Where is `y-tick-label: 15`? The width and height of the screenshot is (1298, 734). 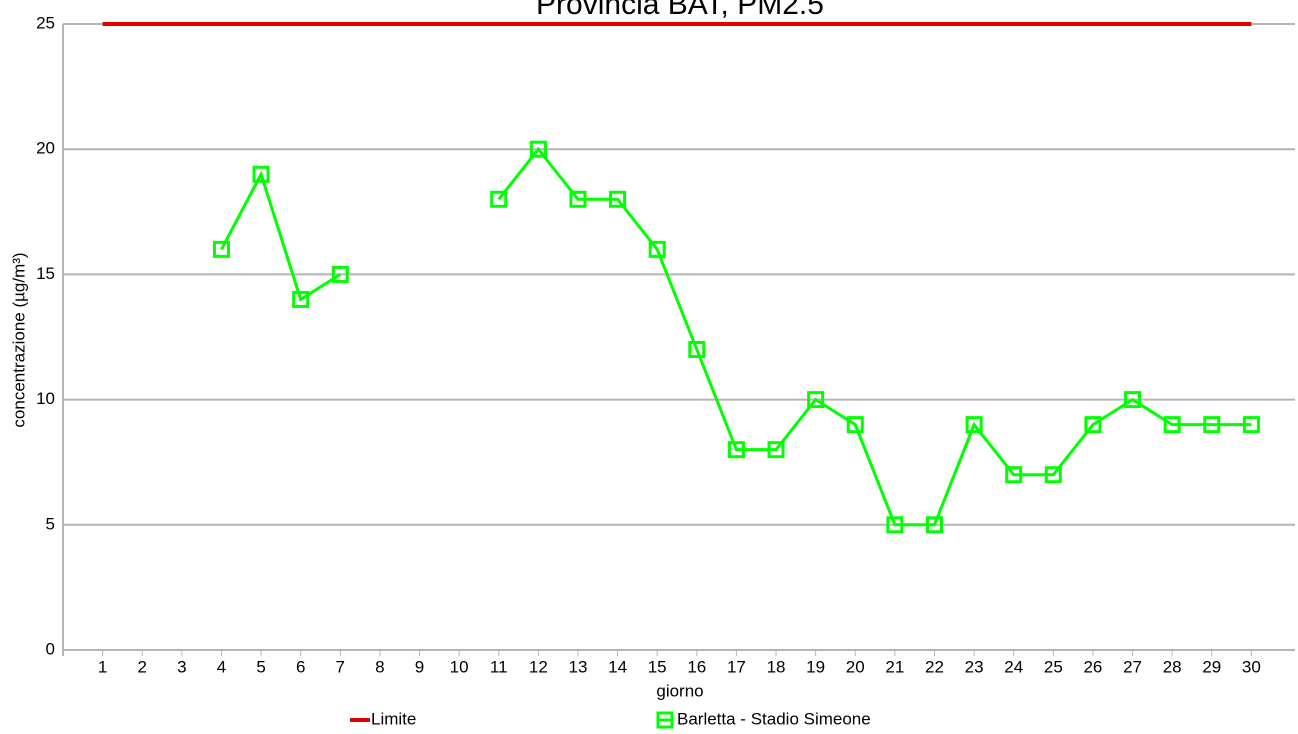 y-tick-label: 15 is located at coordinates (45, 273).